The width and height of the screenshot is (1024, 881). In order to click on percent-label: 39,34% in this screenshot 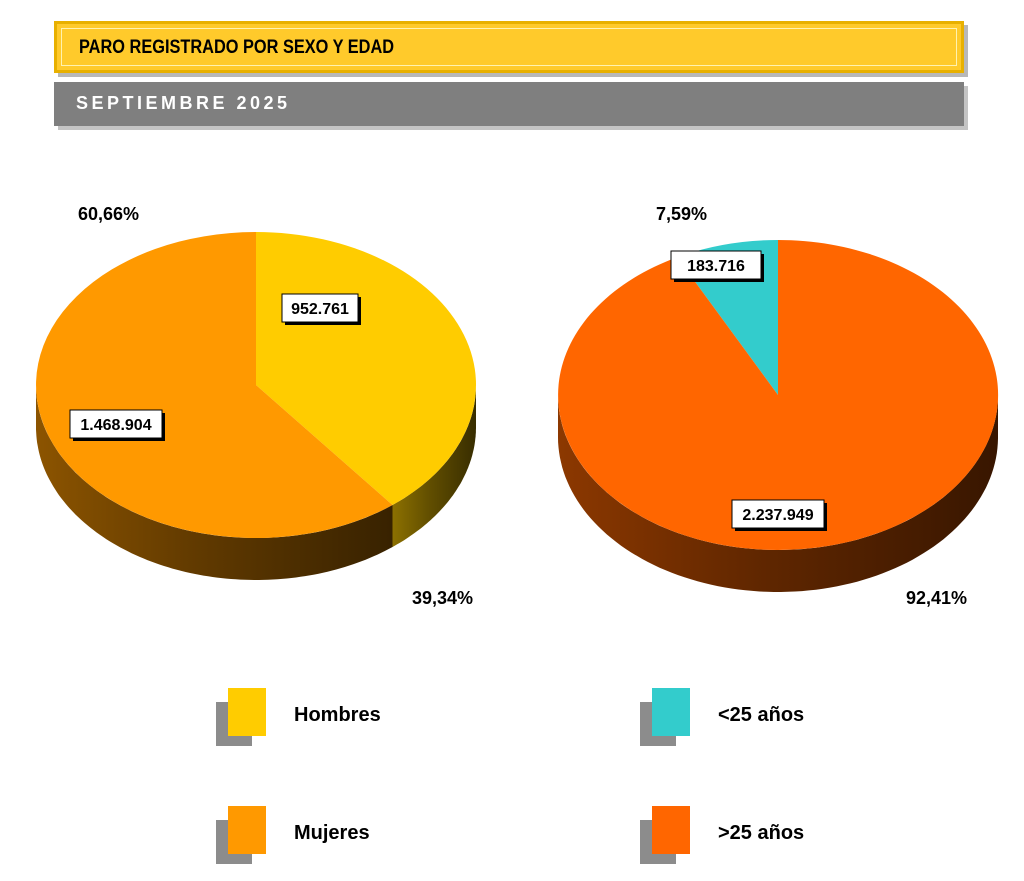, I will do `click(442, 598)`.